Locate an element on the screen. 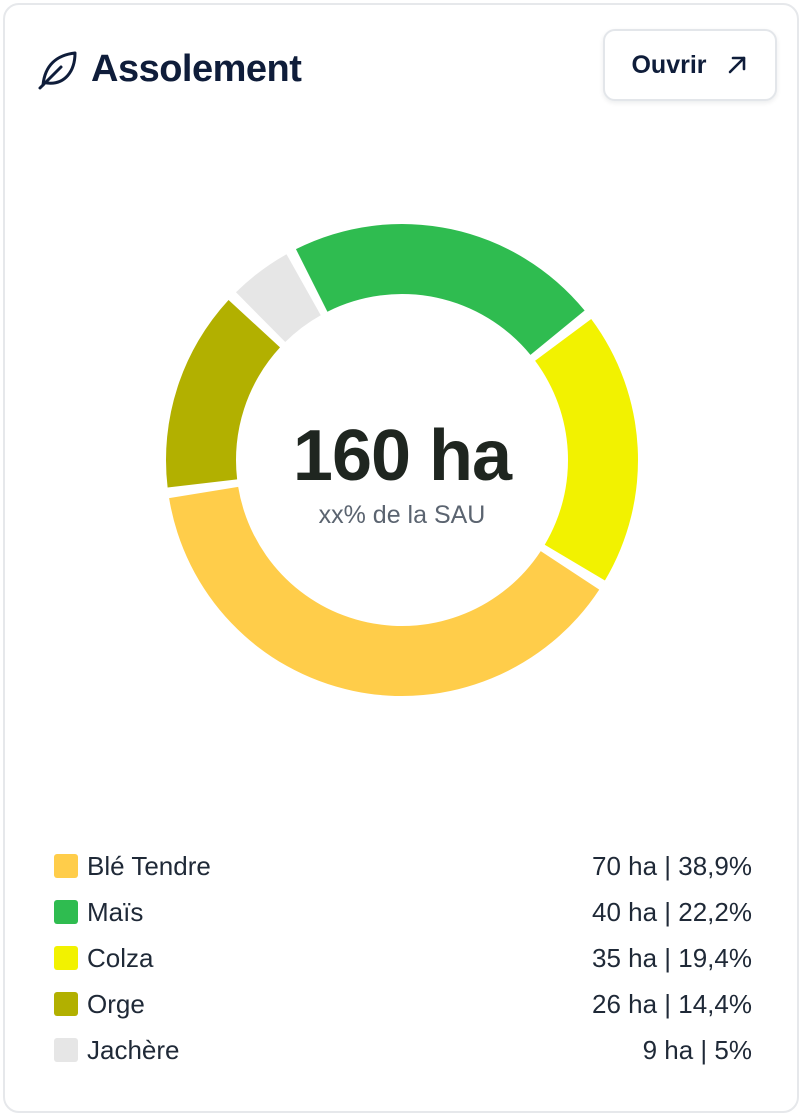 This screenshot has width=804, height=1120. legend-item: Maïs 40 ha | 22,2% is located at coordinates (402, 912).